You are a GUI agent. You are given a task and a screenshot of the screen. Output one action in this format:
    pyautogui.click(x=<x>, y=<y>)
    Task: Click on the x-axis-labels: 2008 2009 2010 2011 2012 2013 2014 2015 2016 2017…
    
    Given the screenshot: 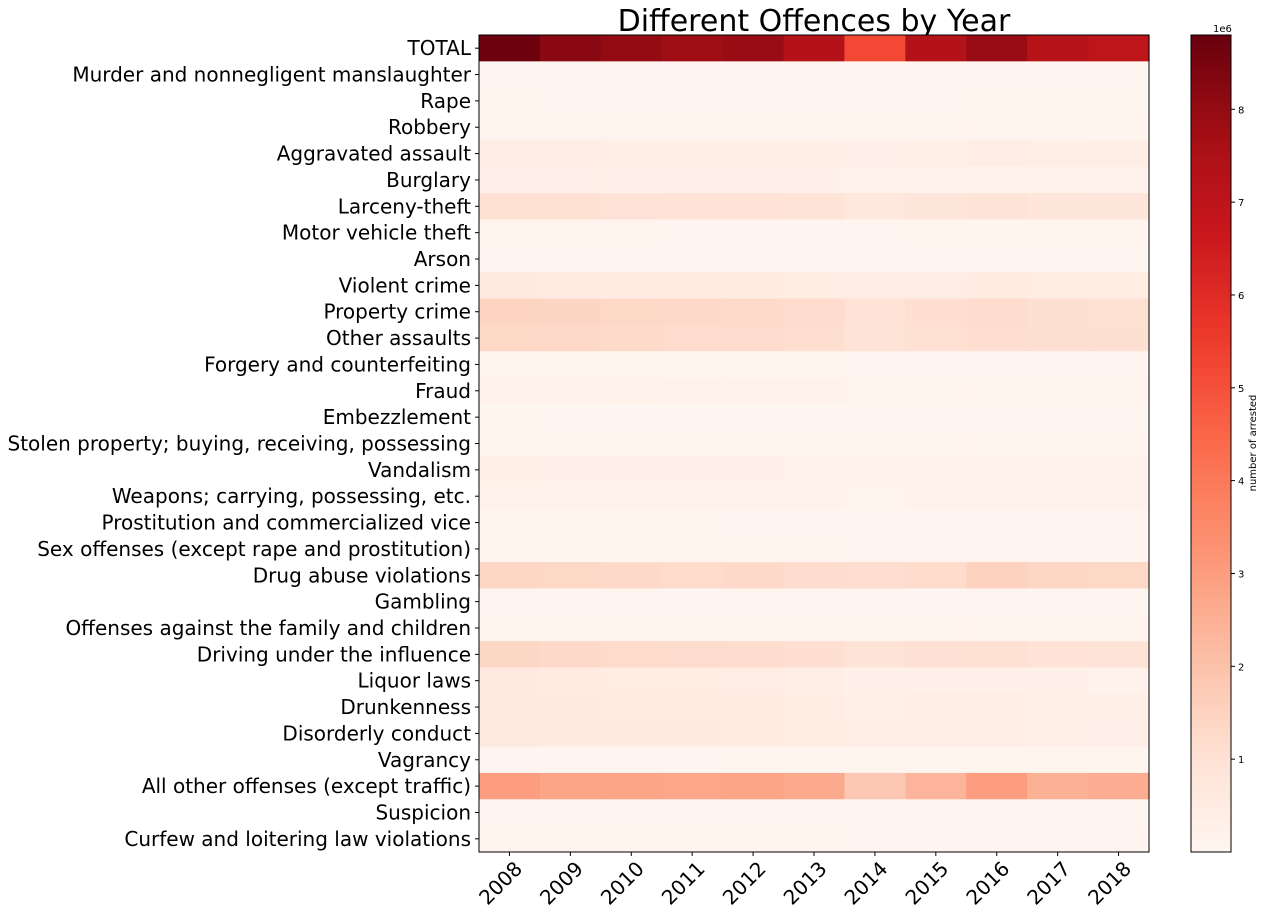 What is the action you would take?
    pyautogui.click(x=805, y=881)
    